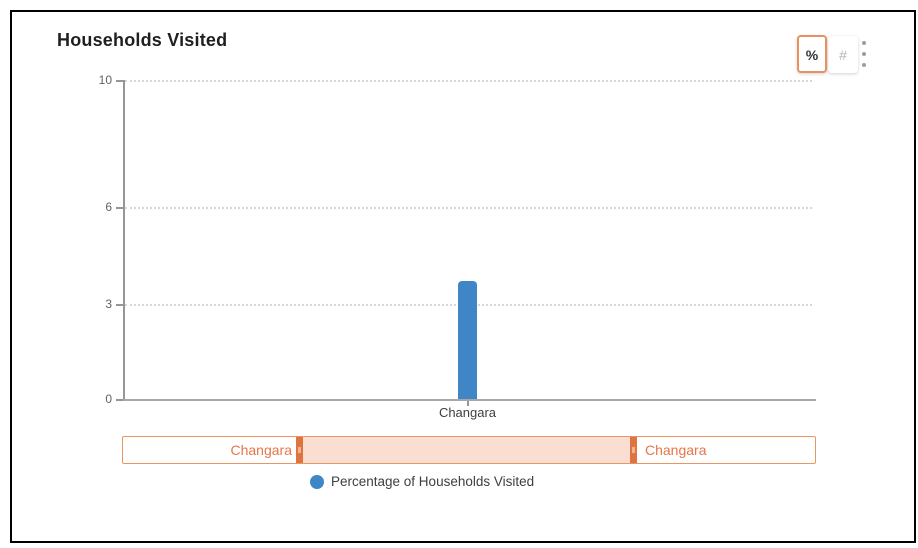  I want to click on legend-item: Percentage of Households Visited, so click(422, 481).